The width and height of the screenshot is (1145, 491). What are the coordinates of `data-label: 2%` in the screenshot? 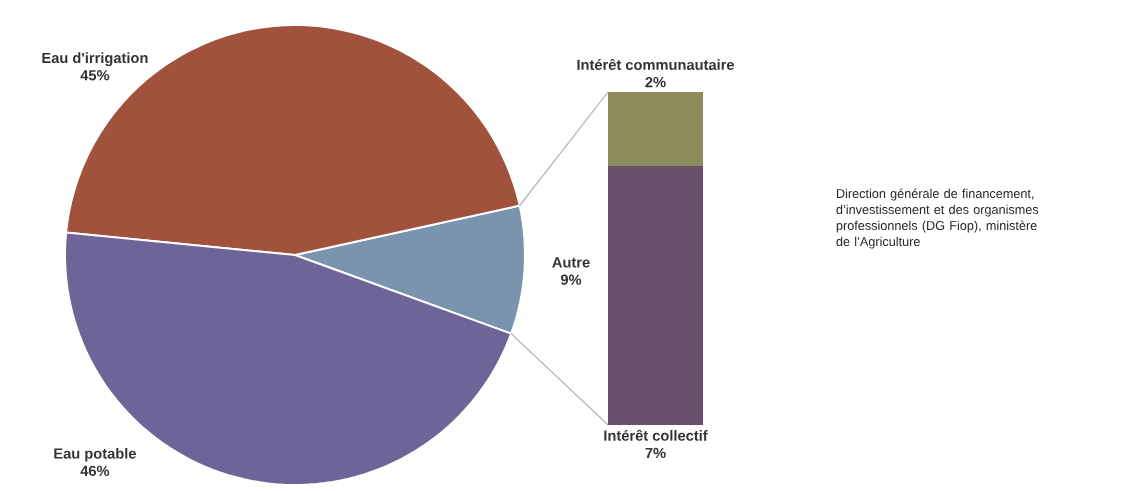 It's located at (655, 82).